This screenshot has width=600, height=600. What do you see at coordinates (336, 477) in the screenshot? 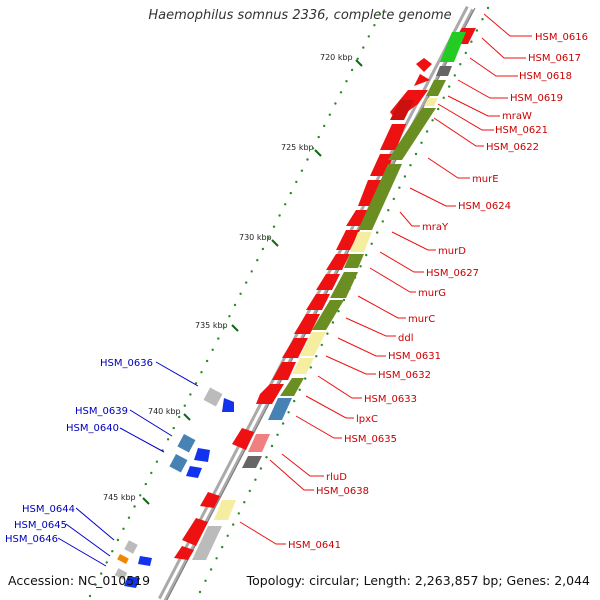
I see `gene-label: rluD` at bounding box center [336, 477].